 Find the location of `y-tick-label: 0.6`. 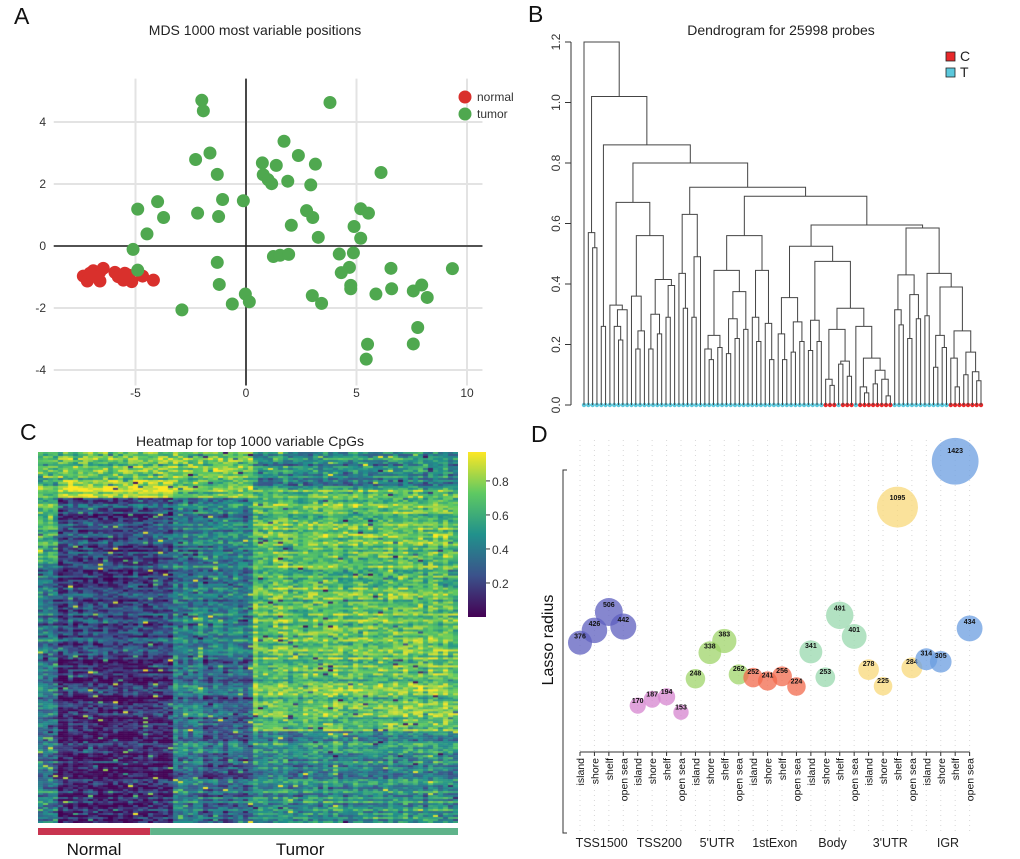

y-tick-label: 0.6 is located at coordinates (556, 223).